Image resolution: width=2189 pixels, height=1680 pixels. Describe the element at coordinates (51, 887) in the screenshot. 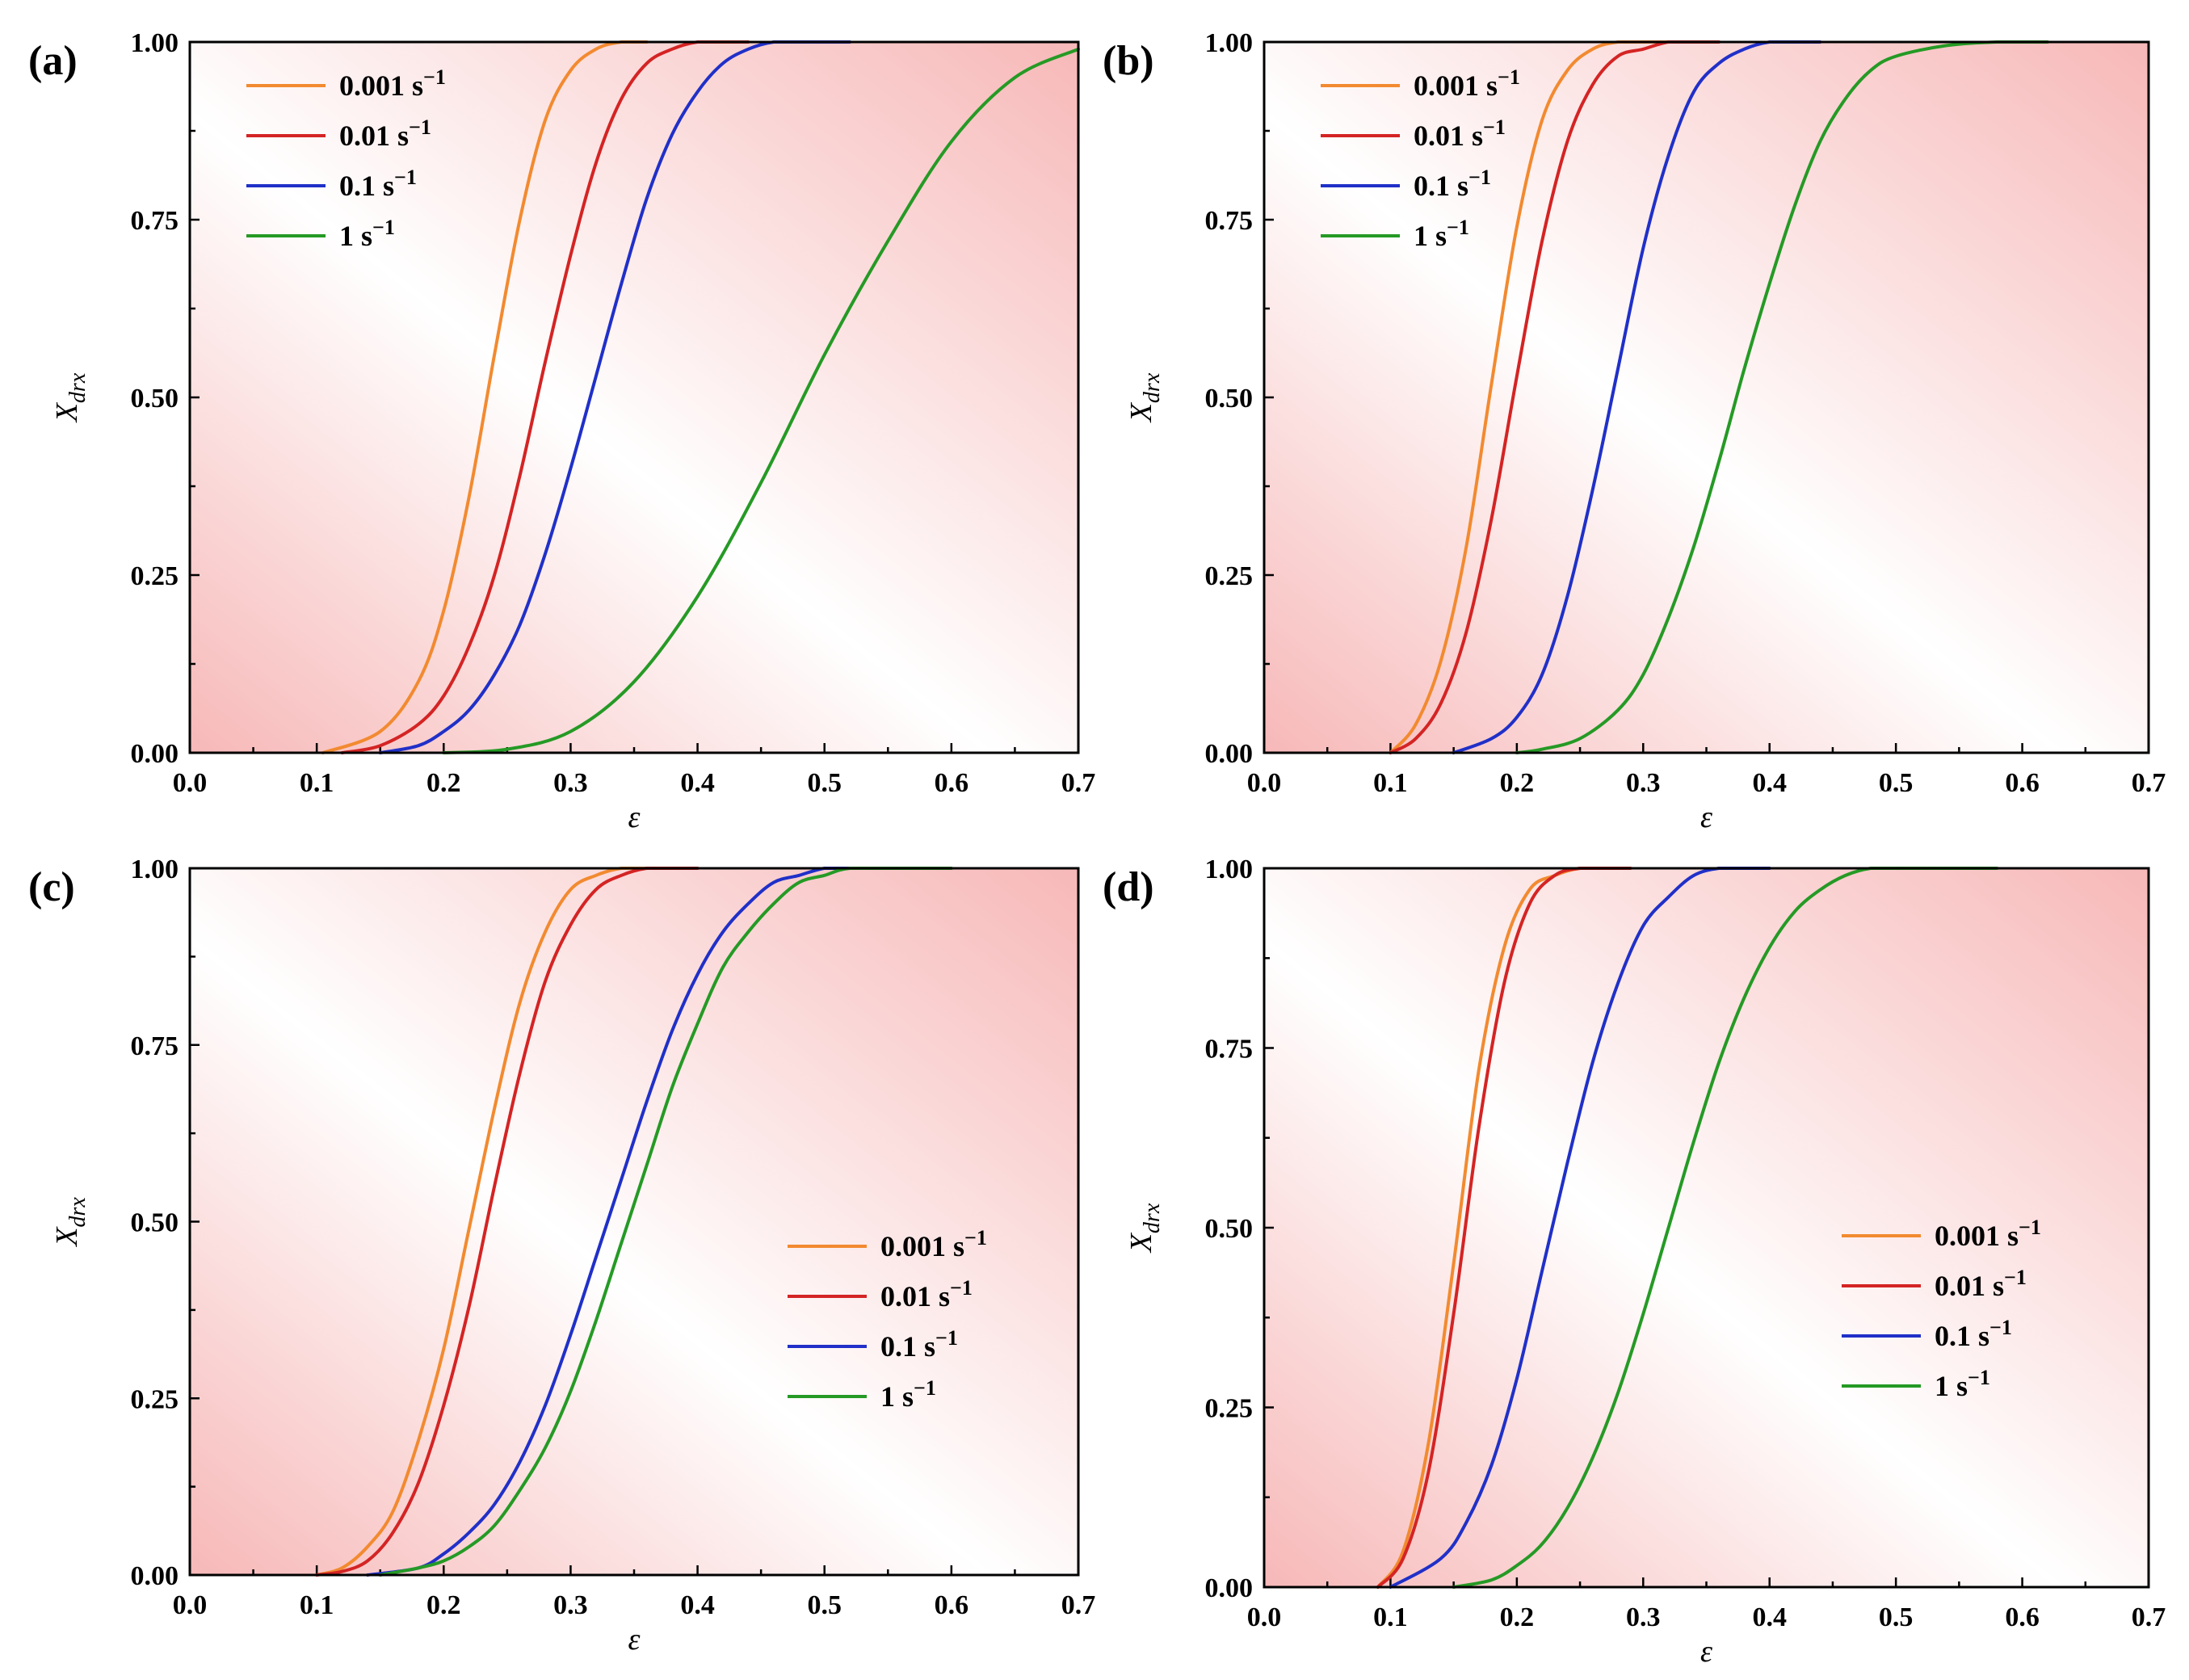

I see `panel-label: (c)` at that location.